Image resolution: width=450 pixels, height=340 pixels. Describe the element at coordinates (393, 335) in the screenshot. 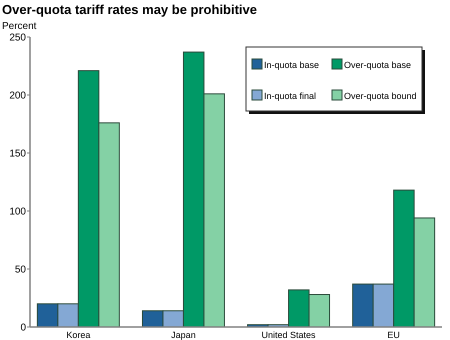

I see `x-tick-label: EU` at that location.